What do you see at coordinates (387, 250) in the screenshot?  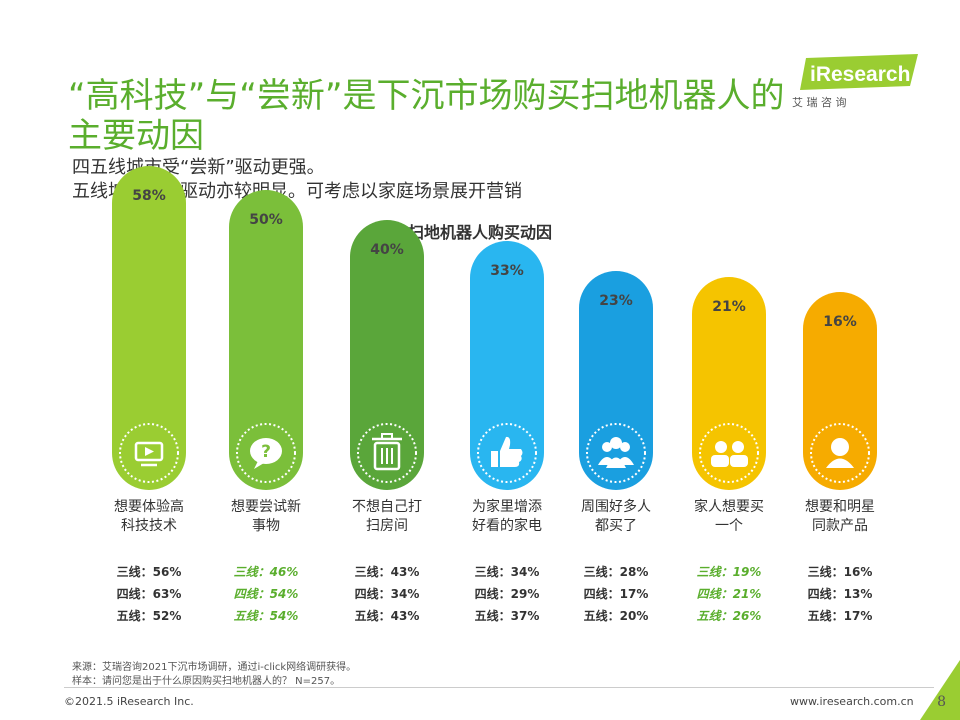 I see `data-label: 40%` at bounding box center [387, 250].